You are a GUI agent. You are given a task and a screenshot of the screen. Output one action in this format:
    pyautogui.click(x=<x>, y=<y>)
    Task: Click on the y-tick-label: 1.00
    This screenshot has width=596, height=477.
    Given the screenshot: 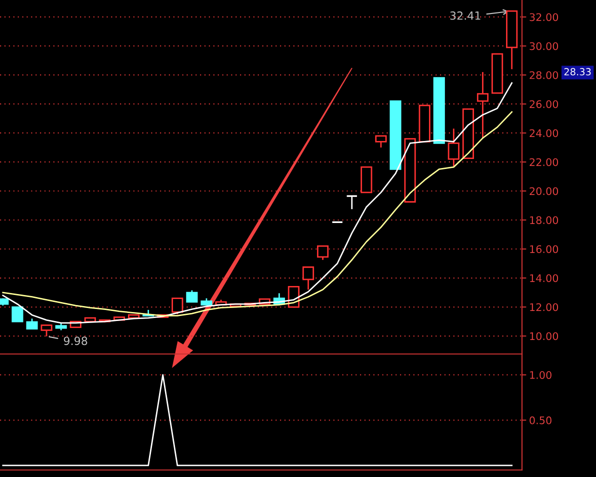 What is the action you would take?
    pyautogui.click(x=541, y=375)
    